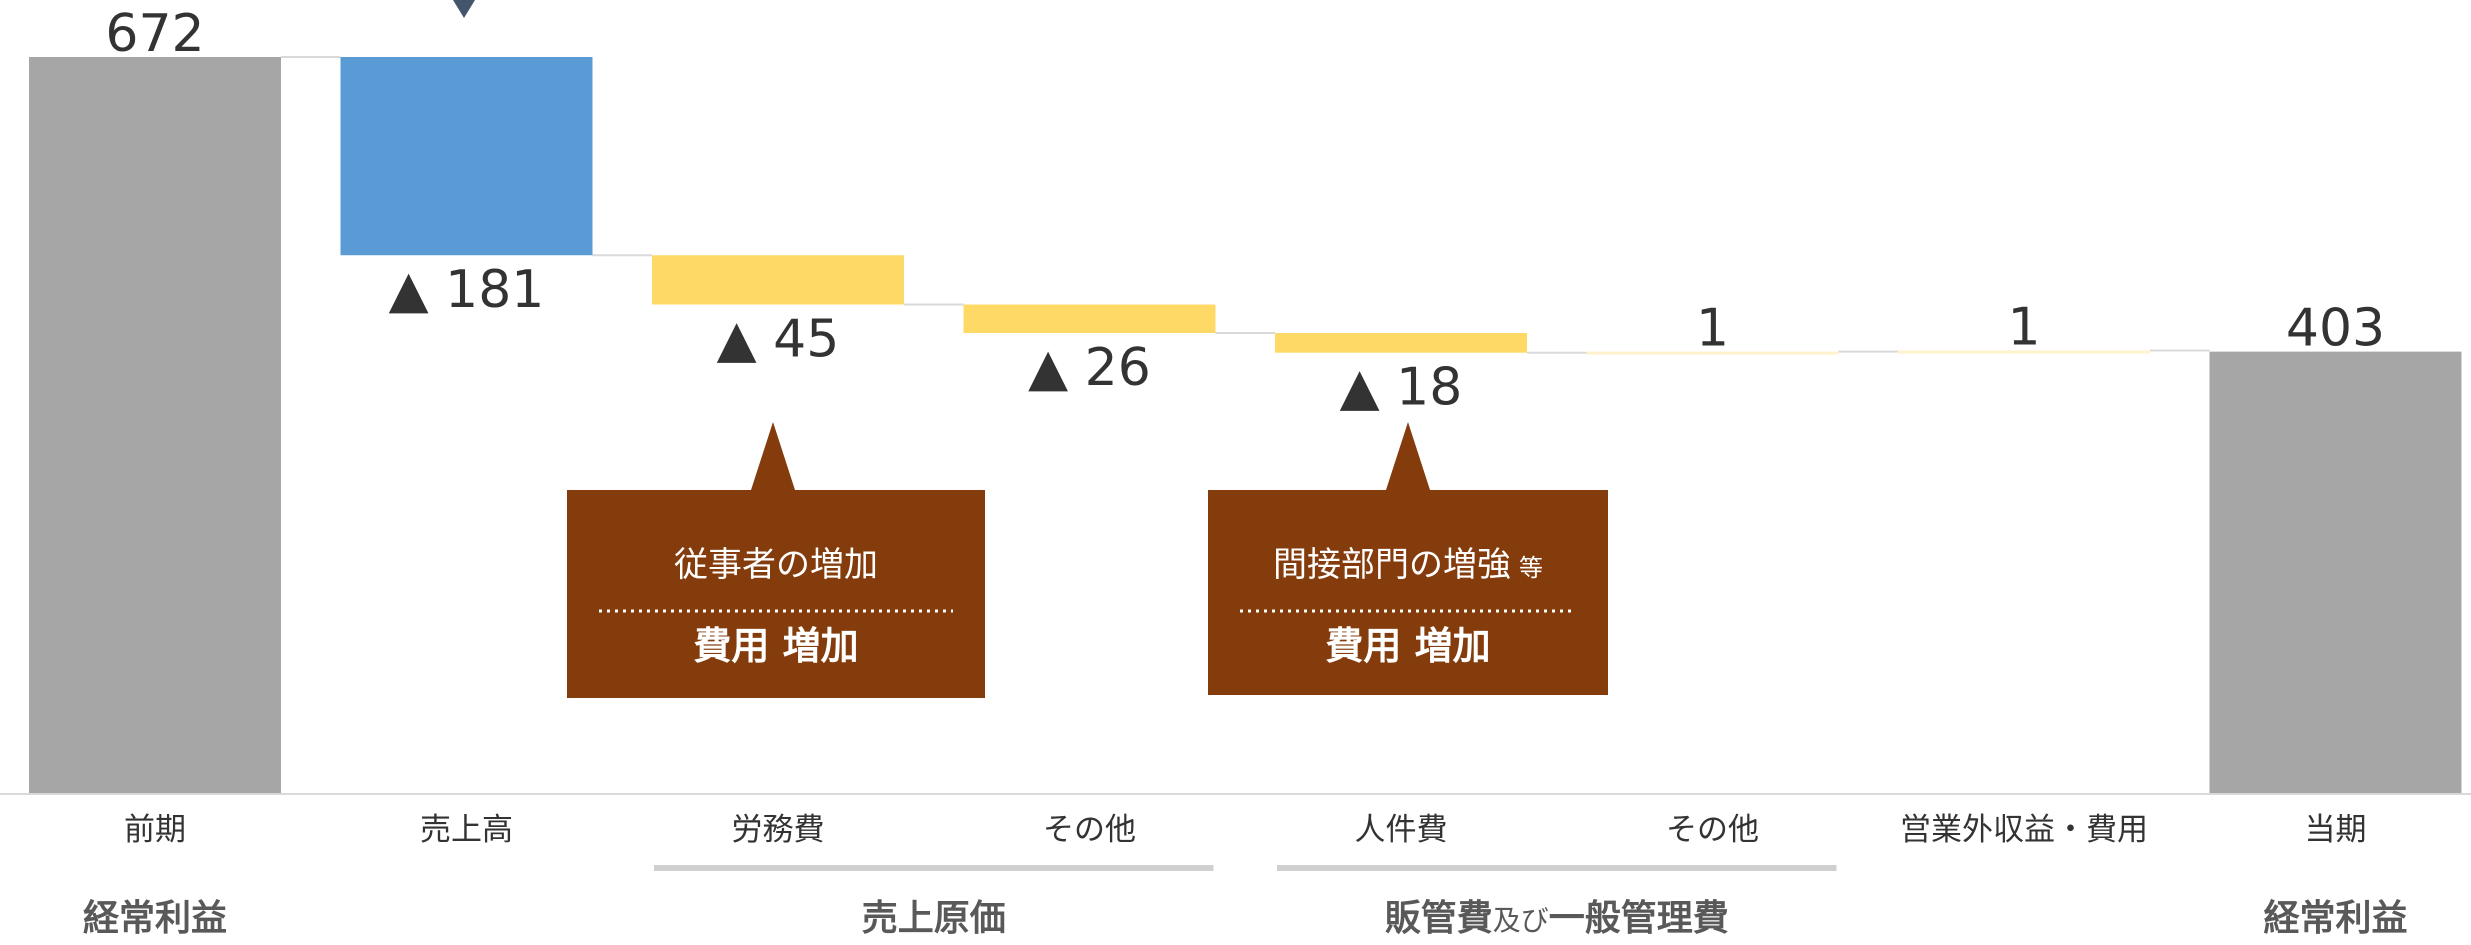  Describe the element at coordinates (155, 830) in the screenshot. I see `tick-label-0: 前期` at that location.